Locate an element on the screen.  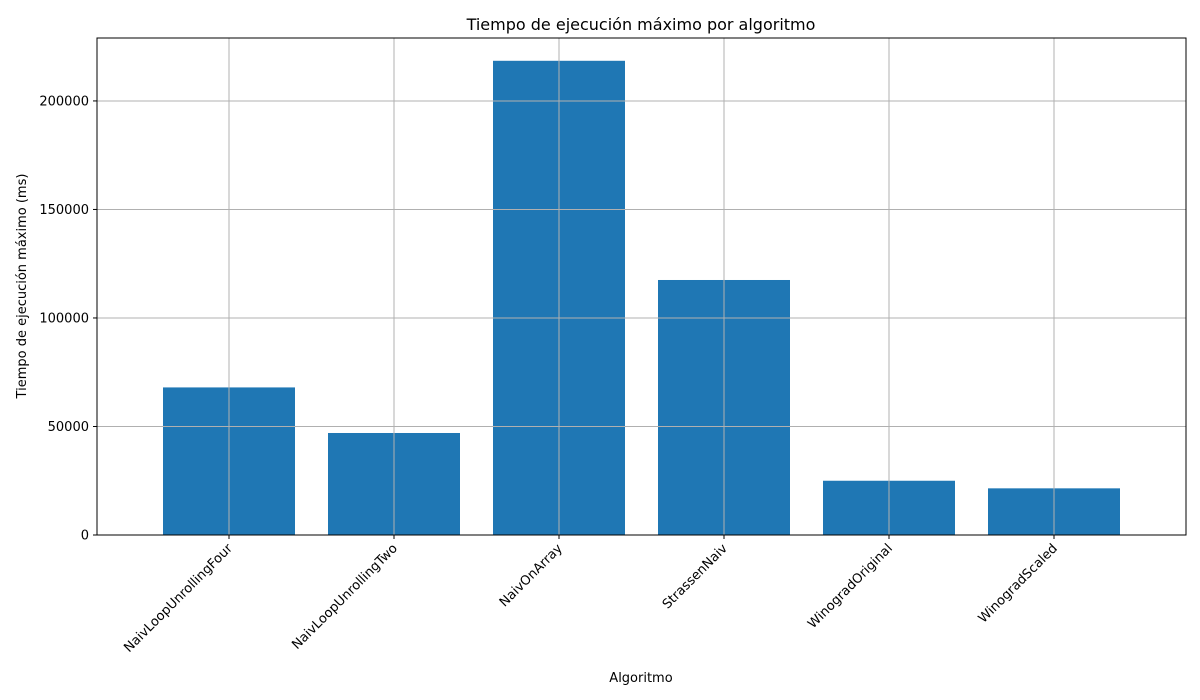
x-tick-label: NaivLoopUnrollingFour is located at coordinates (178, 598).